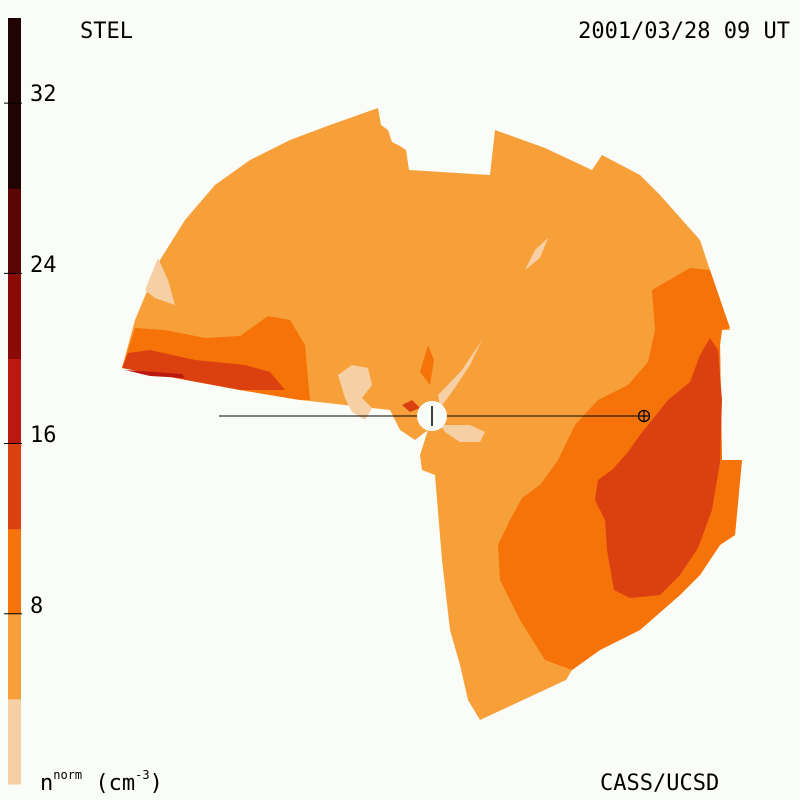  I want to click on timestamp-label: 2001/03/28 09 UT, so click(684, 31).